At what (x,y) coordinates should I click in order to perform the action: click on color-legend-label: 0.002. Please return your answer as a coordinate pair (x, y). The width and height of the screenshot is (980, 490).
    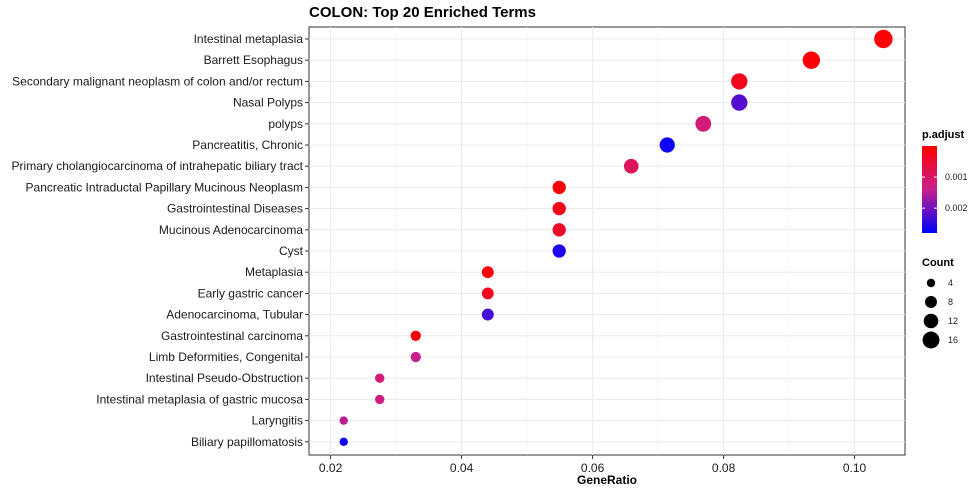
    Looking at the image, I should click on (956, 208).